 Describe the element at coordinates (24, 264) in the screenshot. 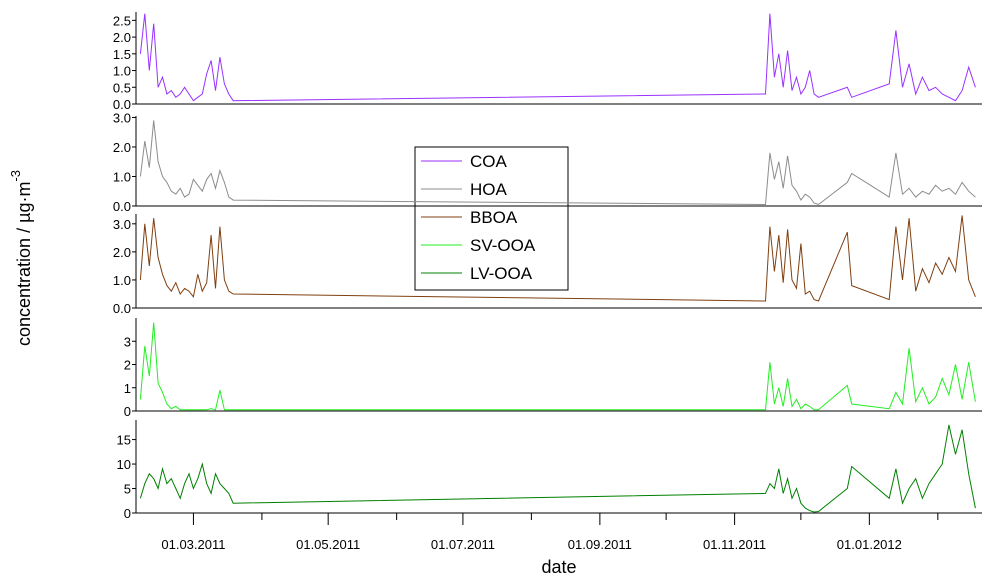

I see `y-axis-label-text: concentration / µg·m` at that location.